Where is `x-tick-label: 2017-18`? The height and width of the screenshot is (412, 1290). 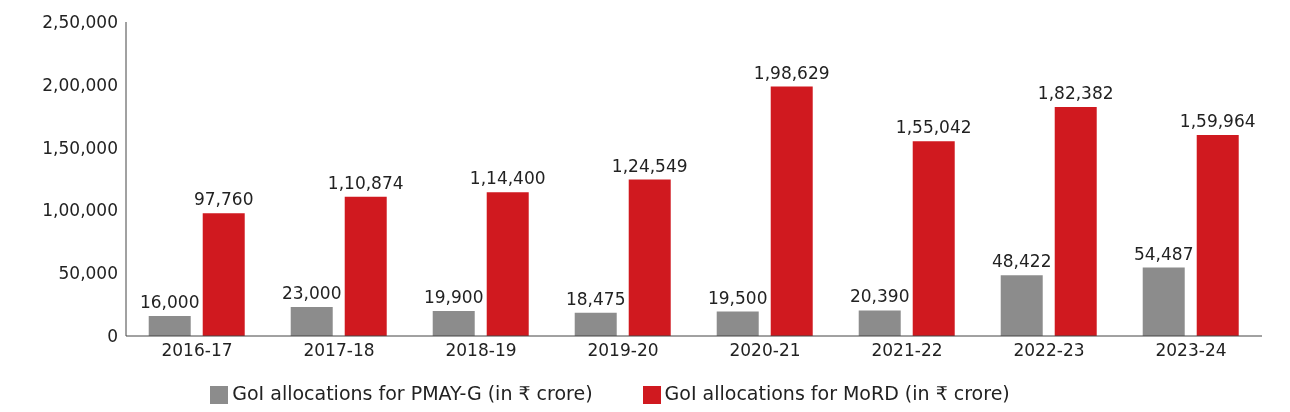
x-tick-label: 2017-18 is located at coordinates (339, 350).